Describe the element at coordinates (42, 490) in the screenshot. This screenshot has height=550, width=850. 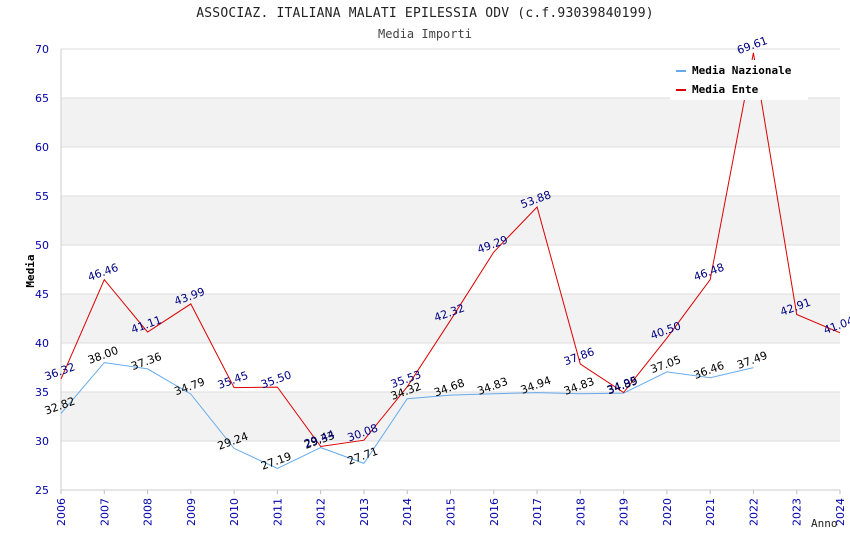
I see `y-tick-label: 25` at that location.